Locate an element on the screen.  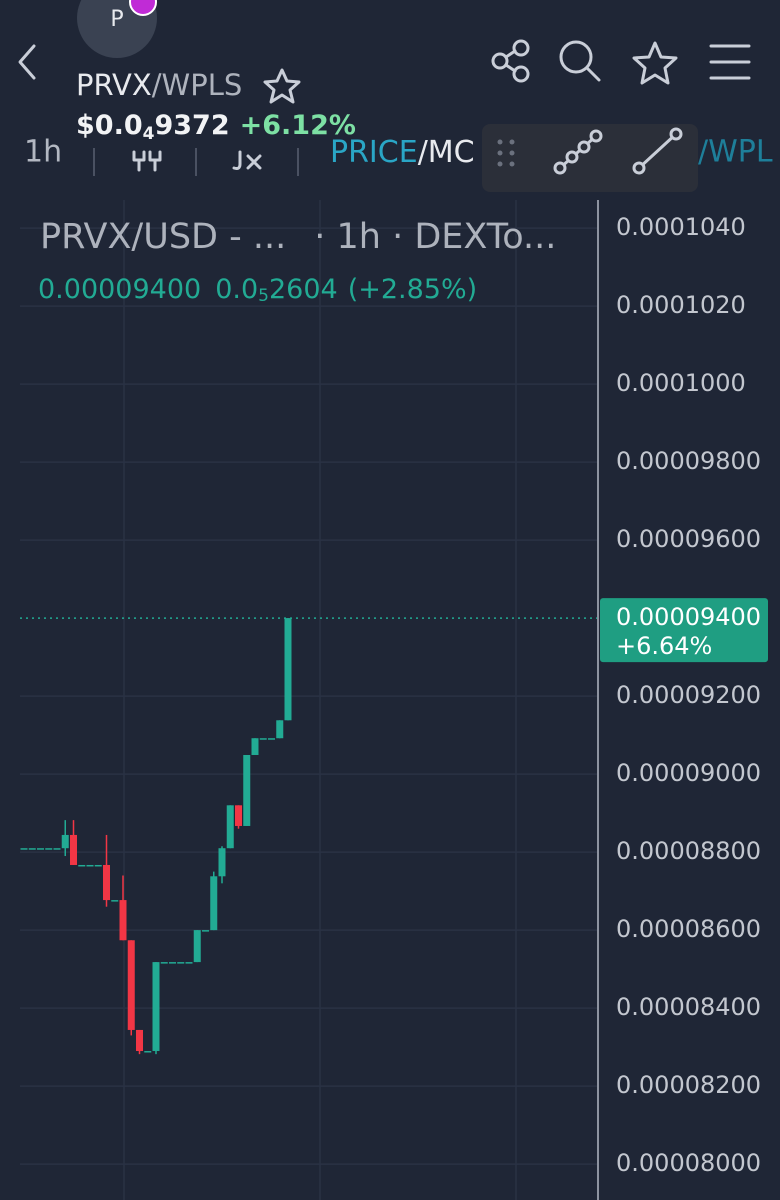
slash: / is located at coordinates (157, 85).